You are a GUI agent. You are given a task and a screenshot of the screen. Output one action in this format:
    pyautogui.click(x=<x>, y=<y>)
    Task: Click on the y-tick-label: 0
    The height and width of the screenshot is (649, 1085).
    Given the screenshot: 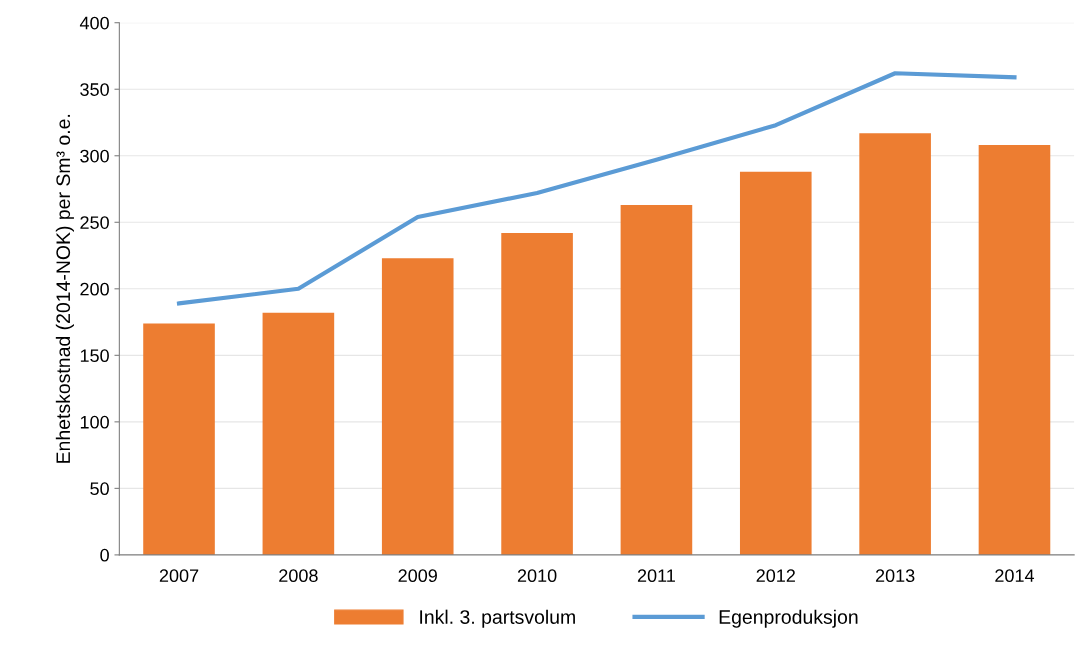 What is the action you would take?
    pyautogui.click(x=104, y=555)
    